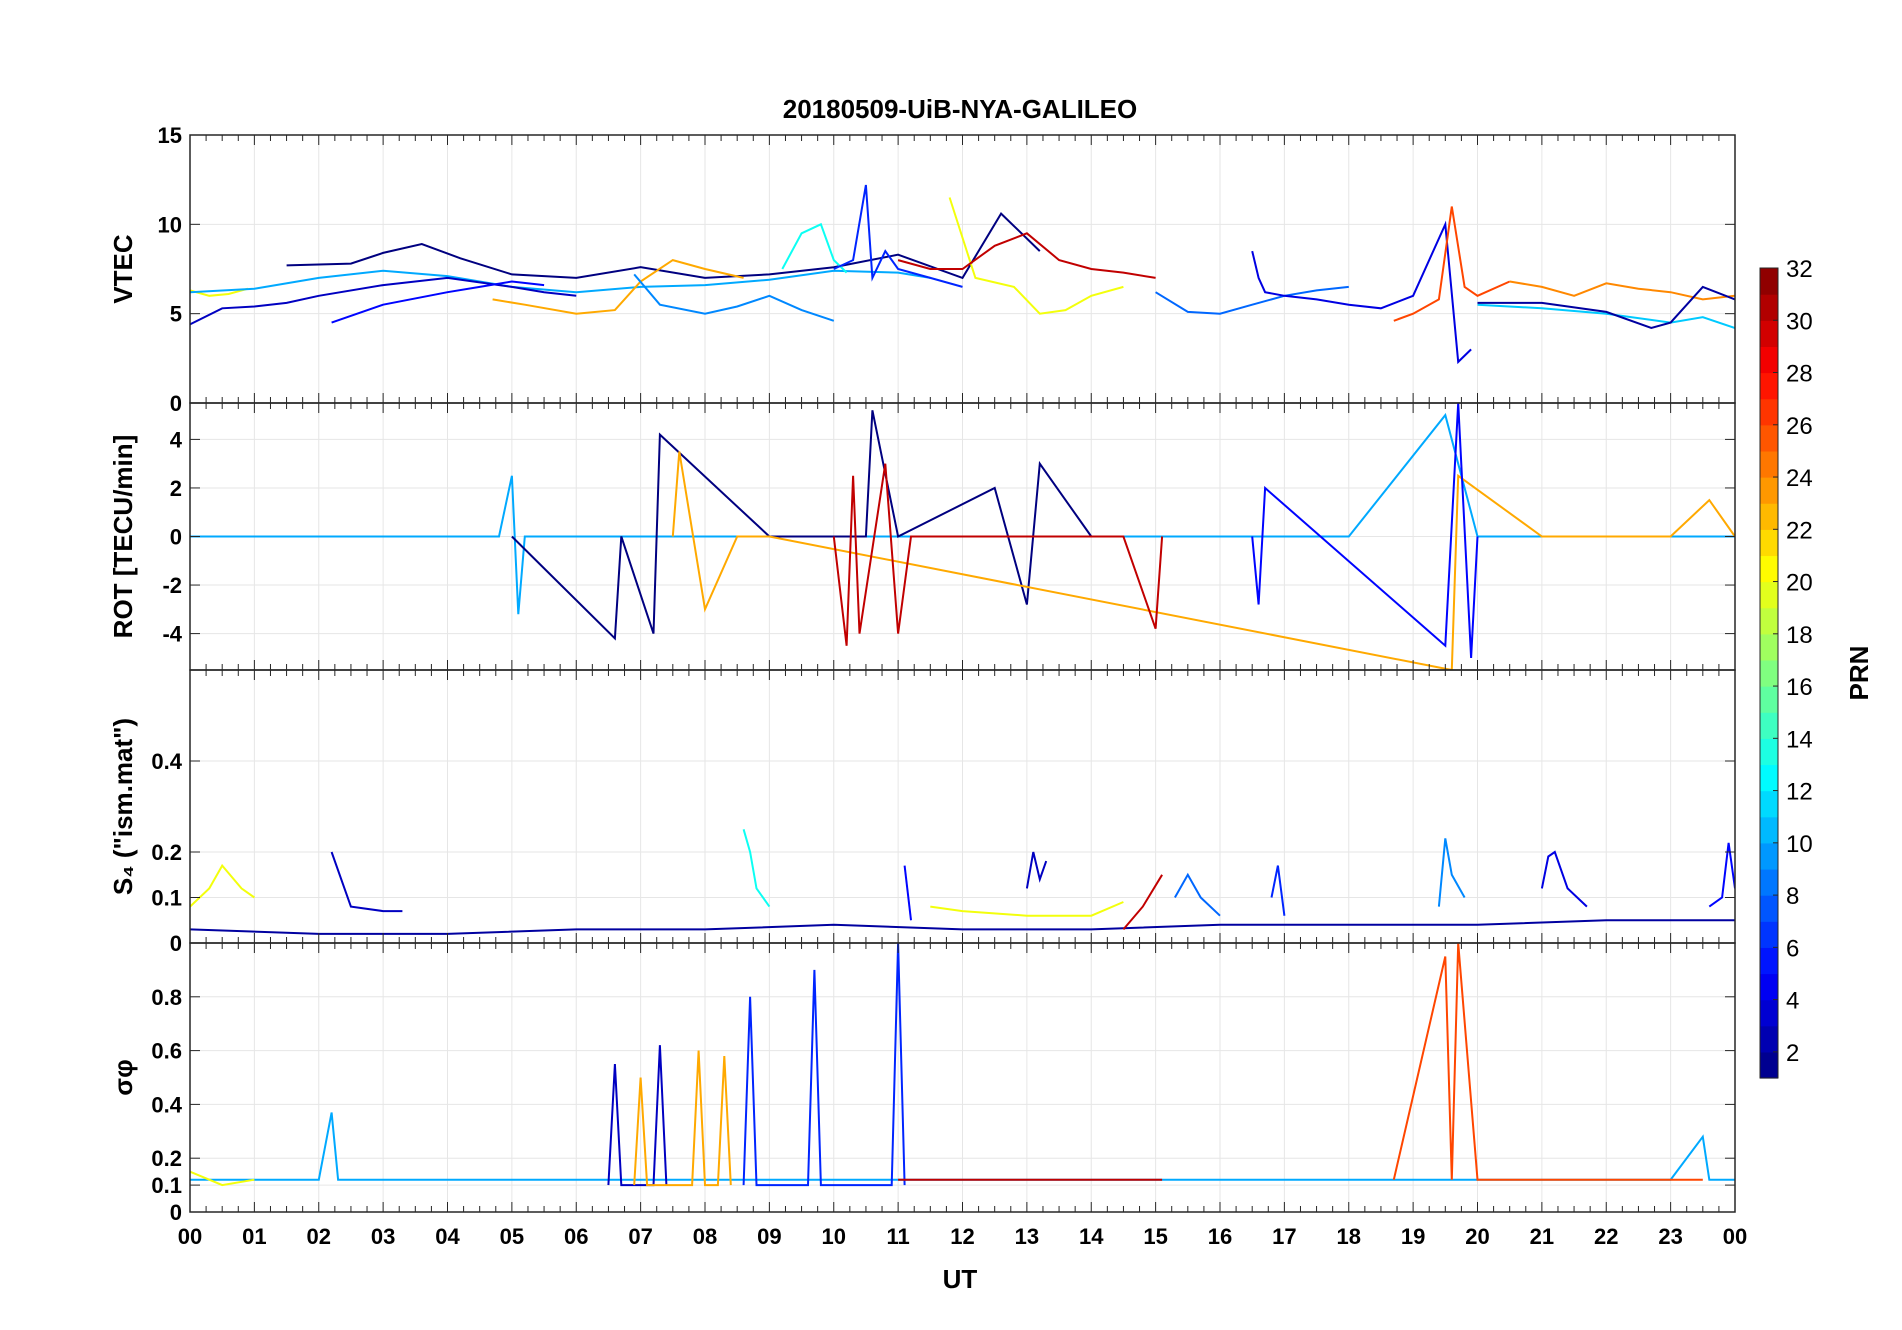  Describe the element at coordinates (166, 852) in the screenshot. I see `y-tick-label: 0.2` at that location.